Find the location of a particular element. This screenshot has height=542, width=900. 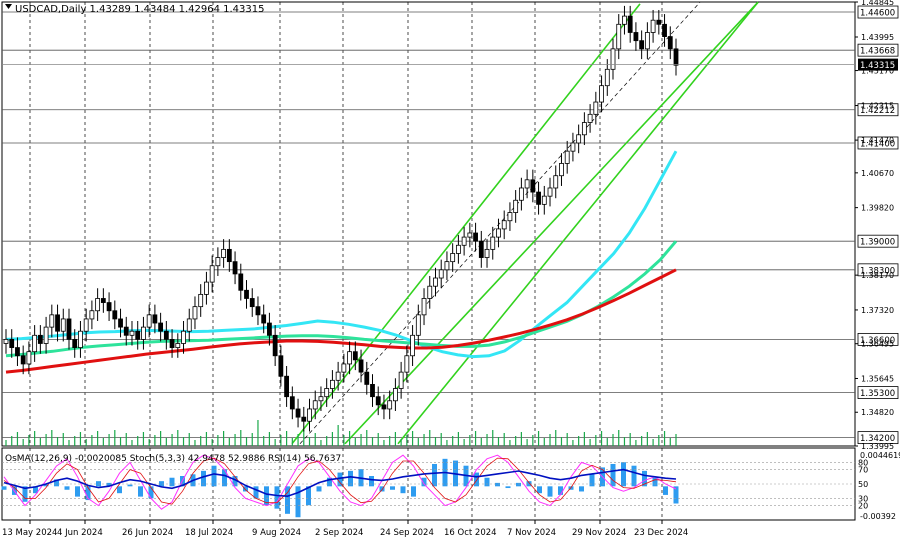

key-level-label: 1.42212 is located at coordinates (877, 111).